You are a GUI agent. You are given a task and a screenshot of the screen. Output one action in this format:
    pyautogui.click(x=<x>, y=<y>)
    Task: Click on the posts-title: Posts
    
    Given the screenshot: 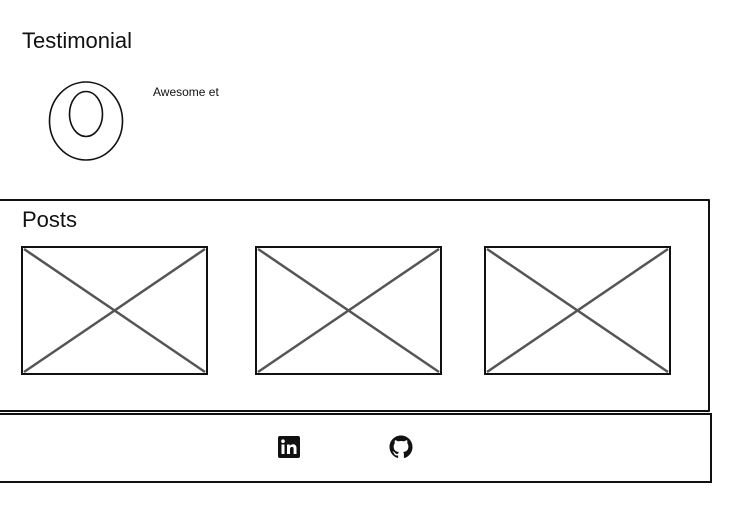 What is the action you would take?
    pyautogui.click(x=50, y=219)
    